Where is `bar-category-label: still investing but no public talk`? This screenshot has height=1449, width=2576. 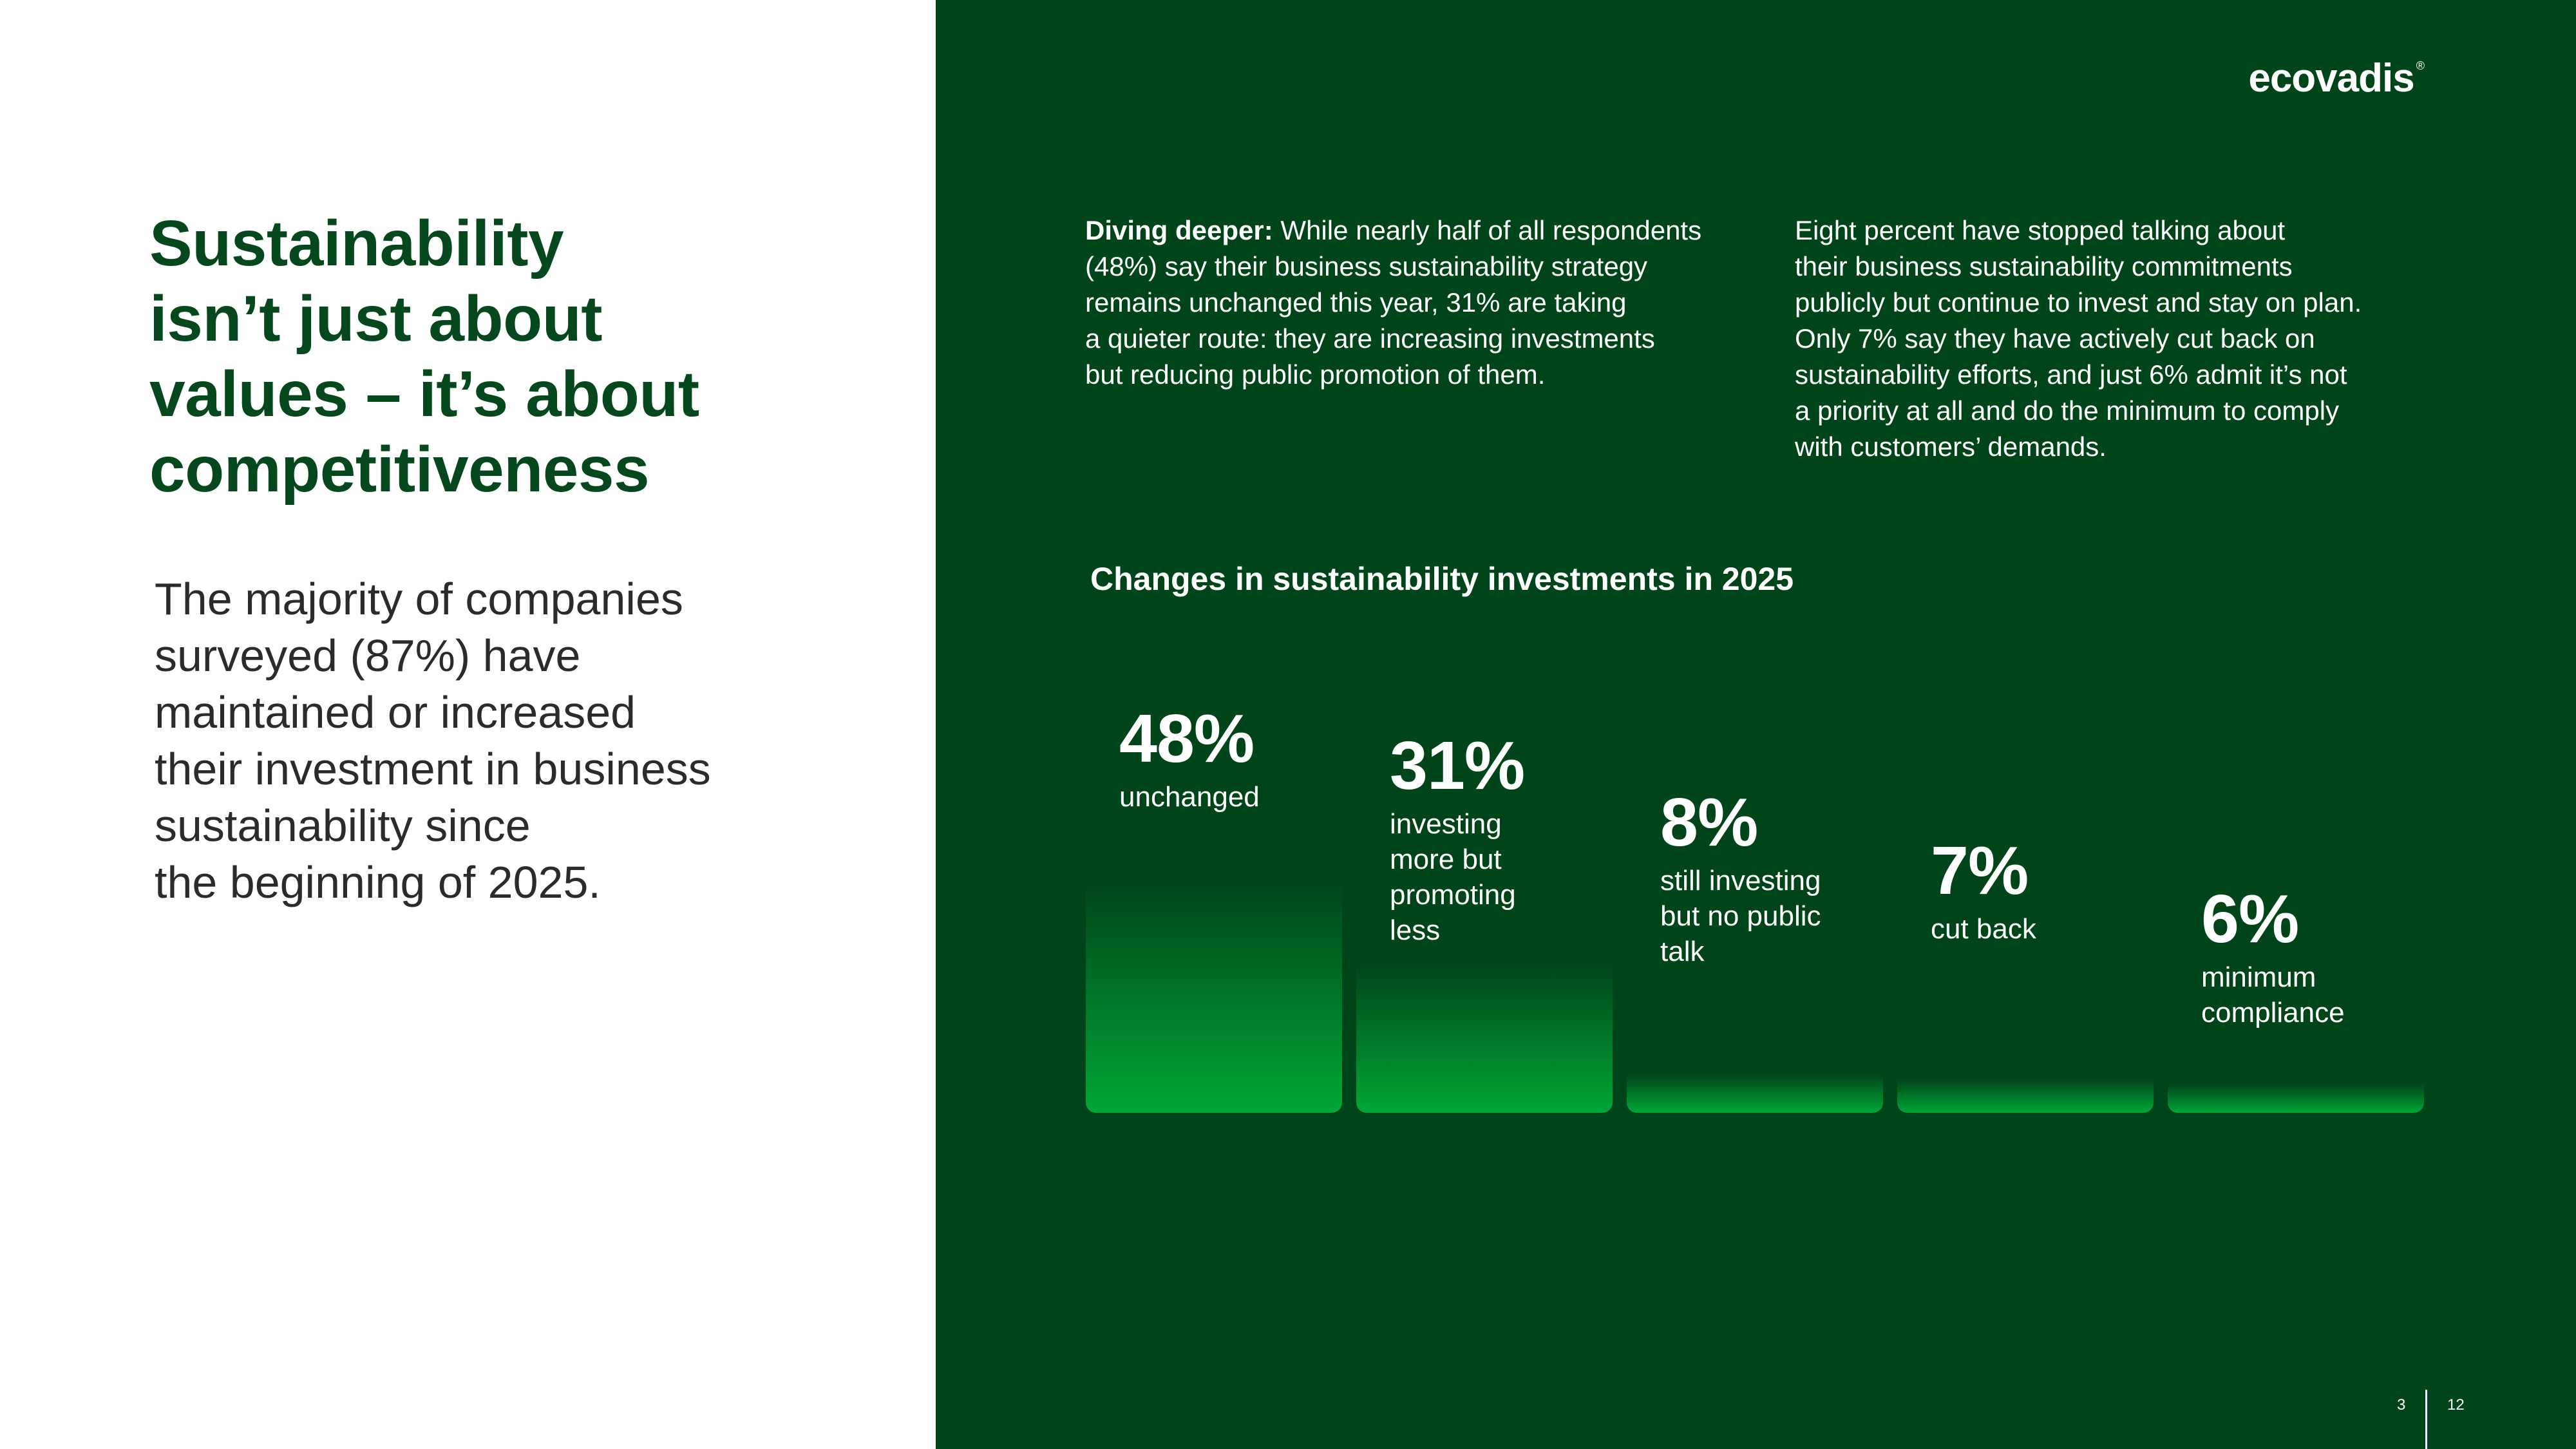
bar-category-label: still investing but no public talk is located at coordinates (1776, 916).